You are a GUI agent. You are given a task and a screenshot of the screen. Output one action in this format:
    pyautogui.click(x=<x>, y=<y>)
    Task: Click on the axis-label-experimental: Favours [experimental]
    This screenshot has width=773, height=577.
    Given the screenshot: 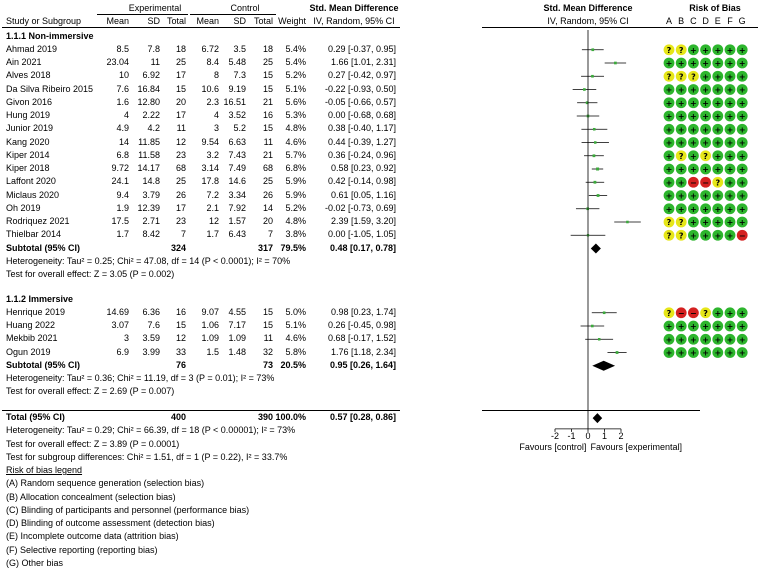 What is the action you would take?
    pyautogui.click(x=636, y=447)
    